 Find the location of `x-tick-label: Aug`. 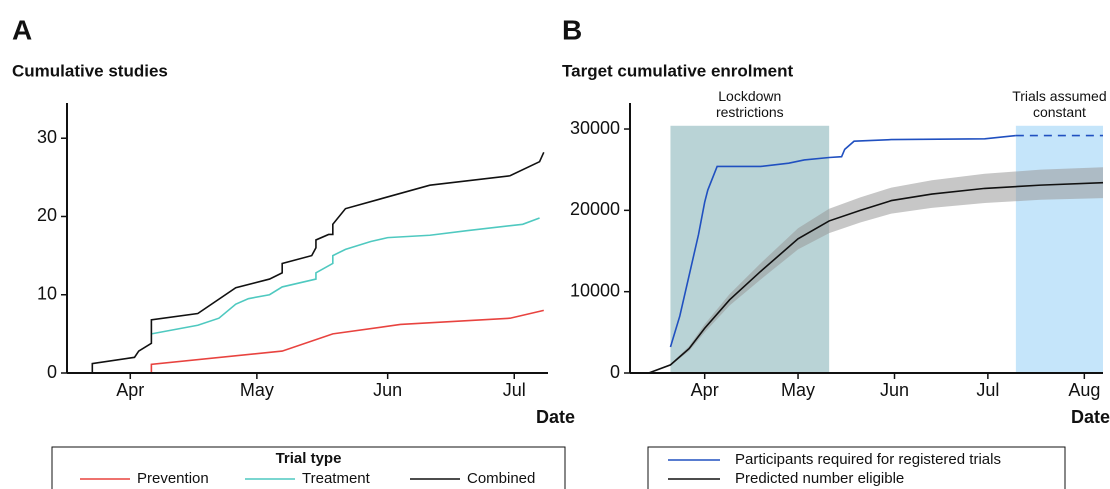

x-tick-label: Aug is located at coordinates (1084, 390).